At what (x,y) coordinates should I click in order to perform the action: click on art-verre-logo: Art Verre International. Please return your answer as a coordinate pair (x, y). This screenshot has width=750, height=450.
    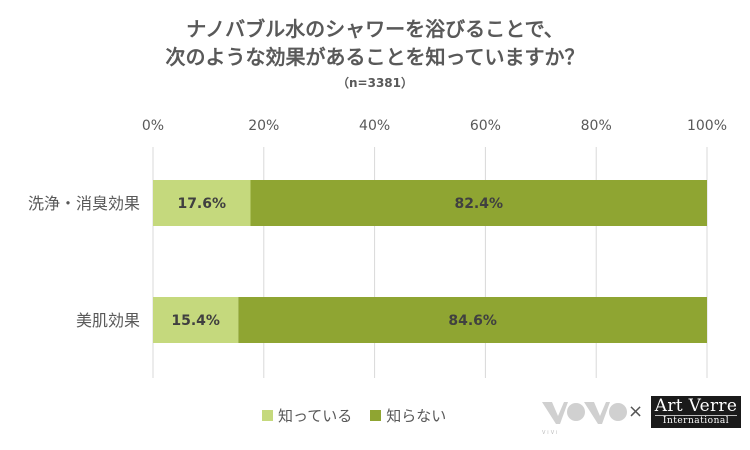
    Looking at the image, I should click on (696, 412).